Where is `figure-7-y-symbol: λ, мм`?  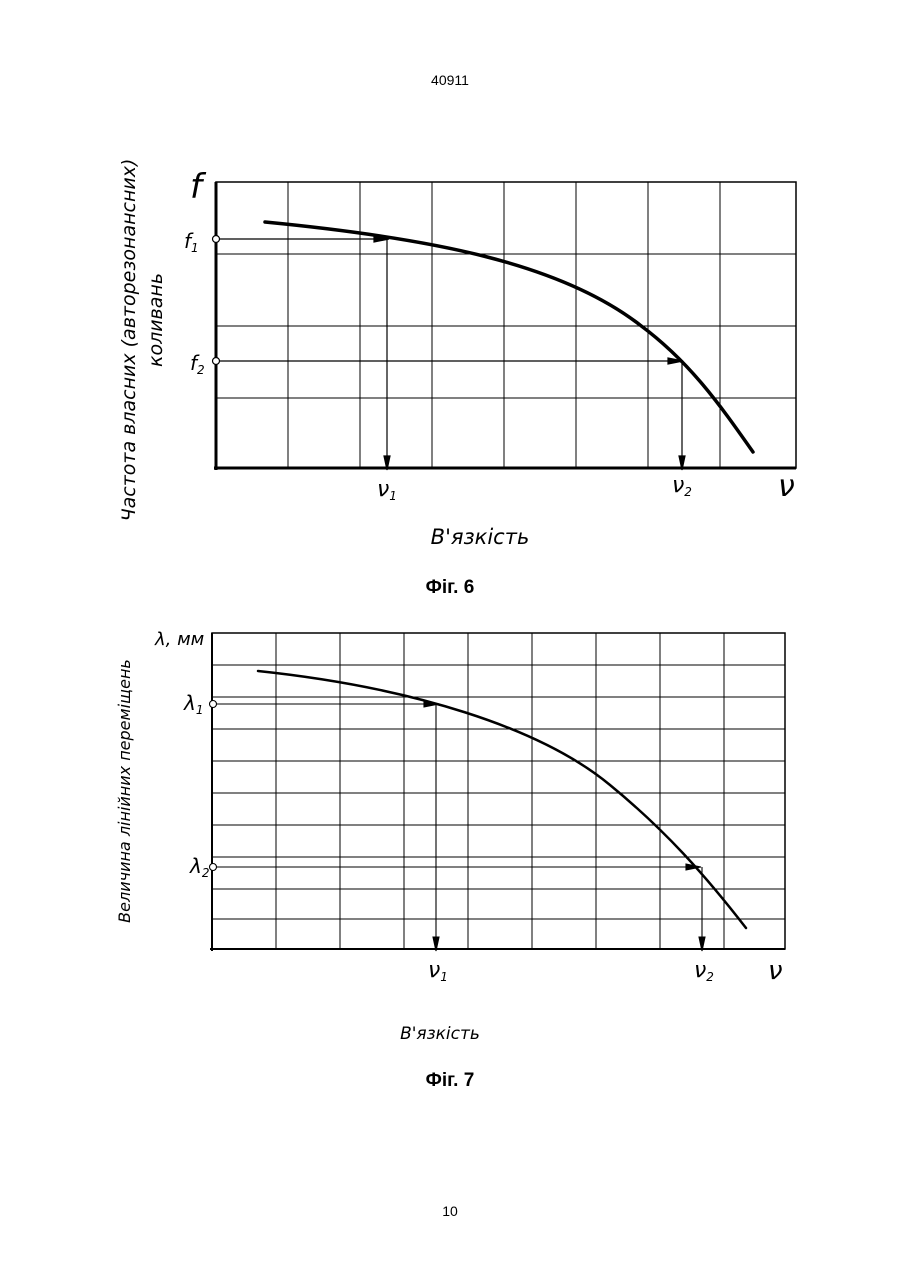
figure-7-y-symbol: λ, мм is located at coordinates (179, 639).